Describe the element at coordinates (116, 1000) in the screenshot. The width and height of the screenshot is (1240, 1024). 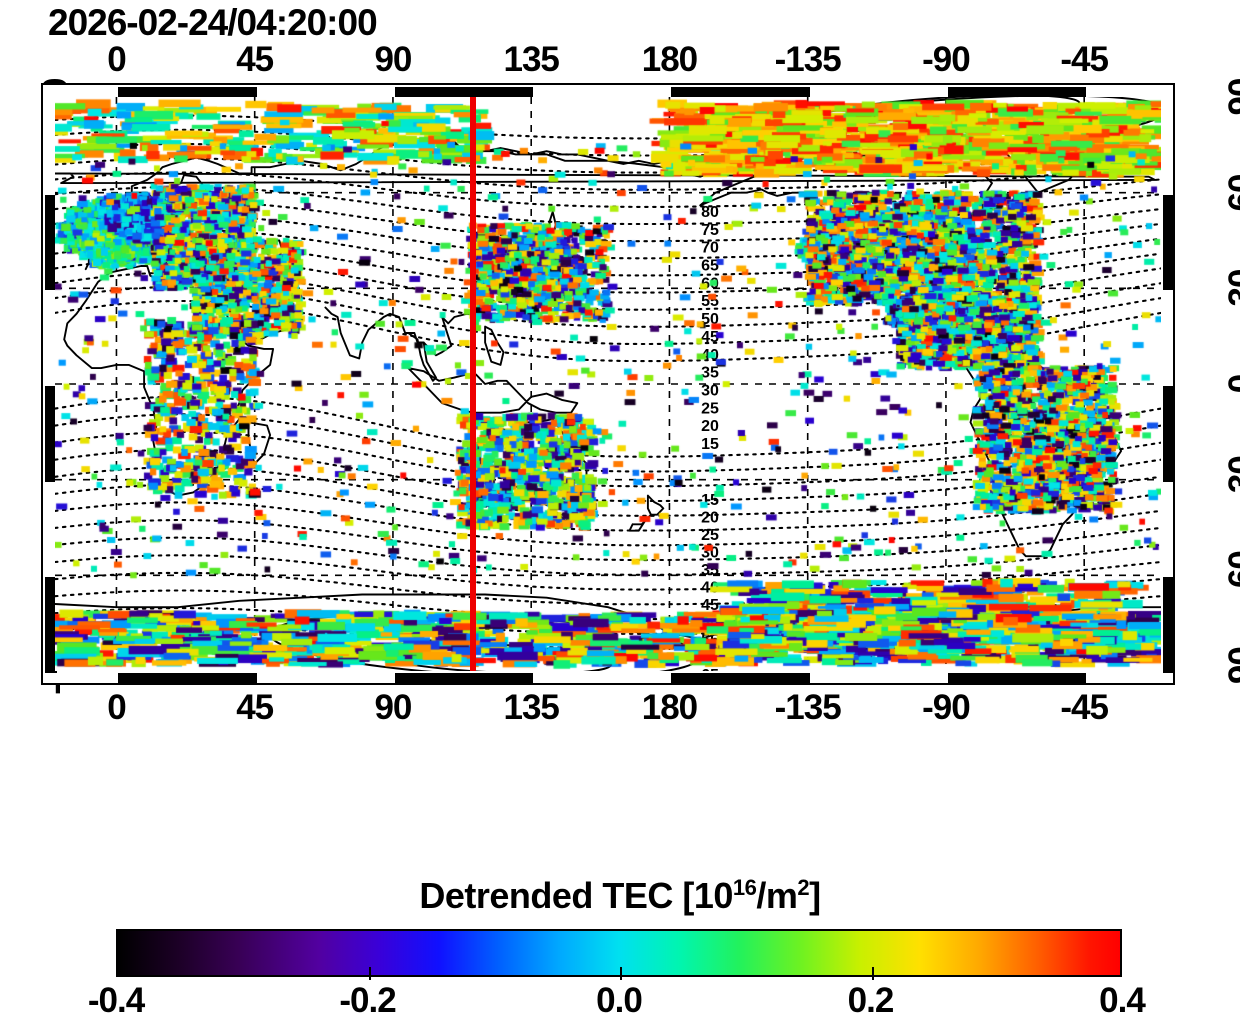
I see `colorbar-tick-label-0: -0.4` at that location.